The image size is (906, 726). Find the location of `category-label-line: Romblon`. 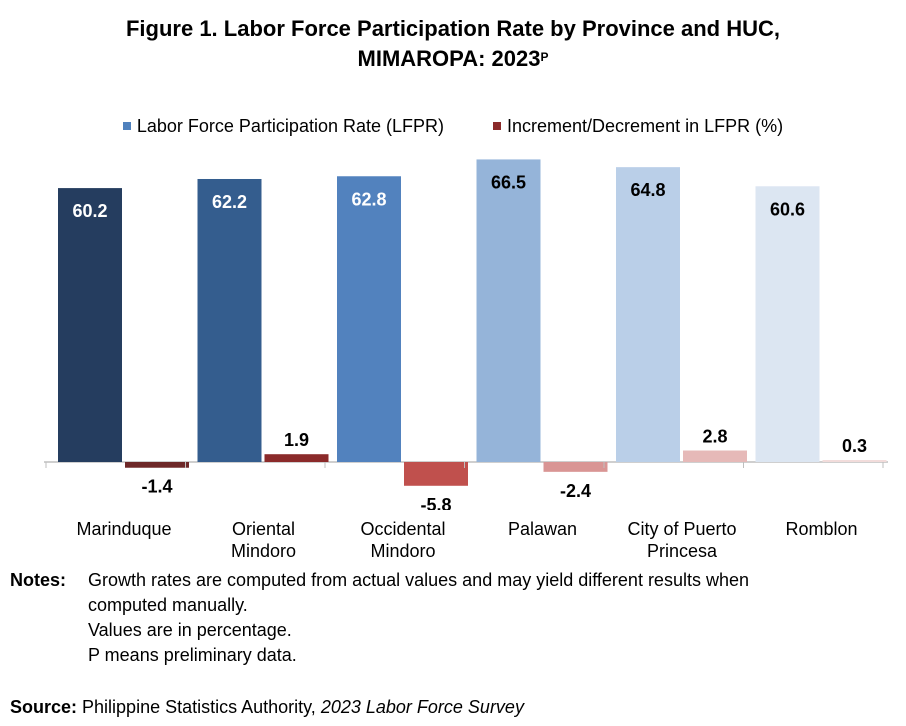

category-label-line: Romblon is located at coordinates (821, 529).